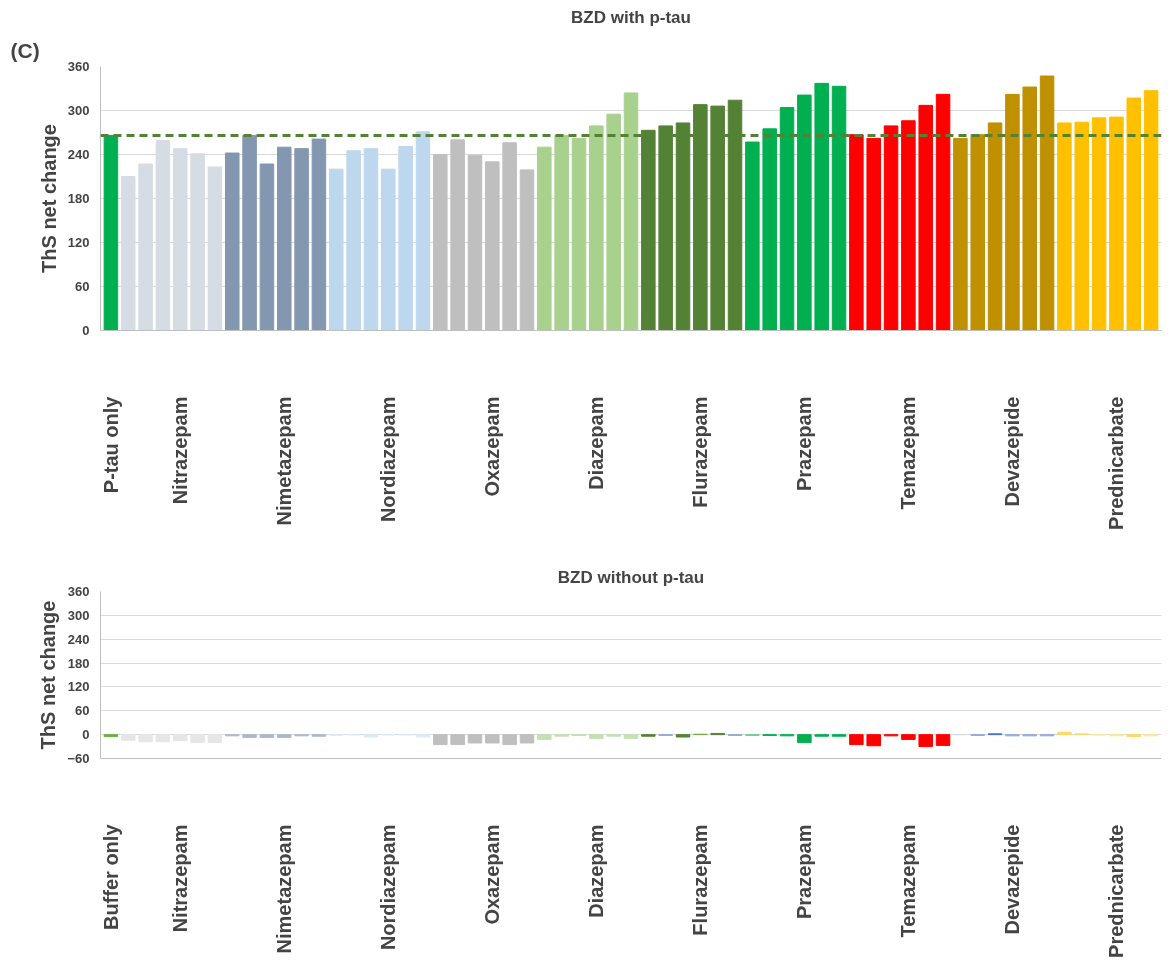 The width and height of the screenshot is (1171, 962). Describe the element at coordinates (631, 17) in the screenshot. I see `chart-title: BZD with p-tau` at that location.